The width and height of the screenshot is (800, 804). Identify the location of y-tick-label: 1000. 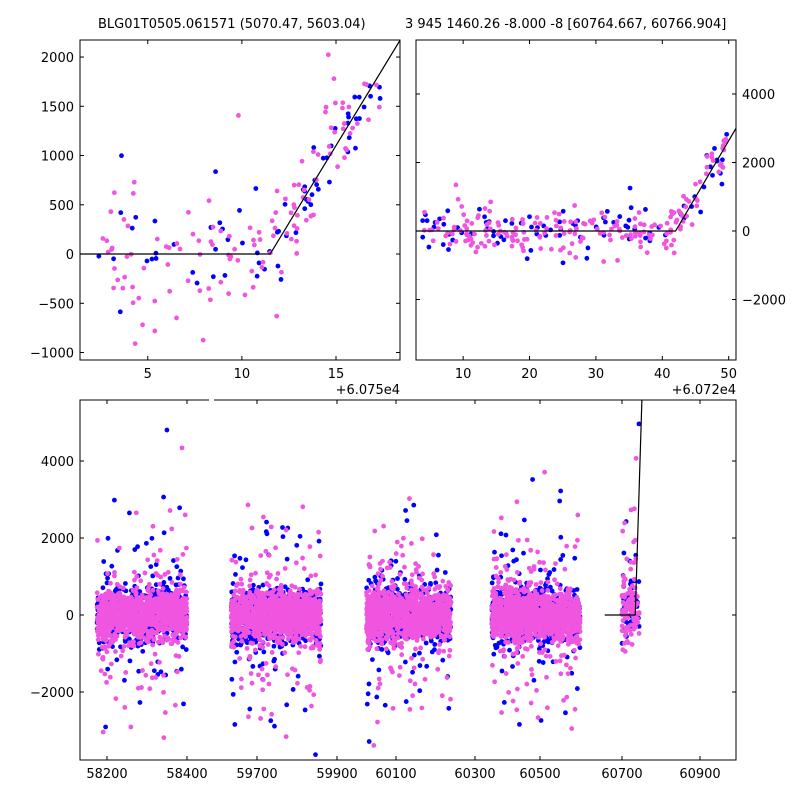
(57, 157).